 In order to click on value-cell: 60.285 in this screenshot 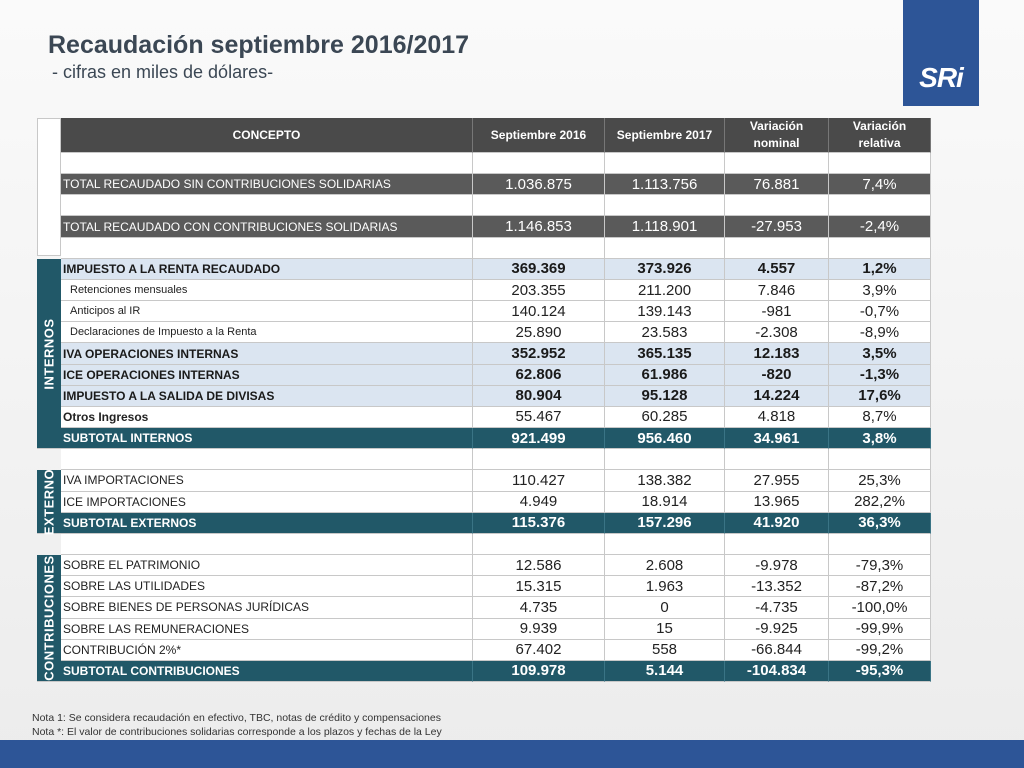, I will do `click(665, 417)`.